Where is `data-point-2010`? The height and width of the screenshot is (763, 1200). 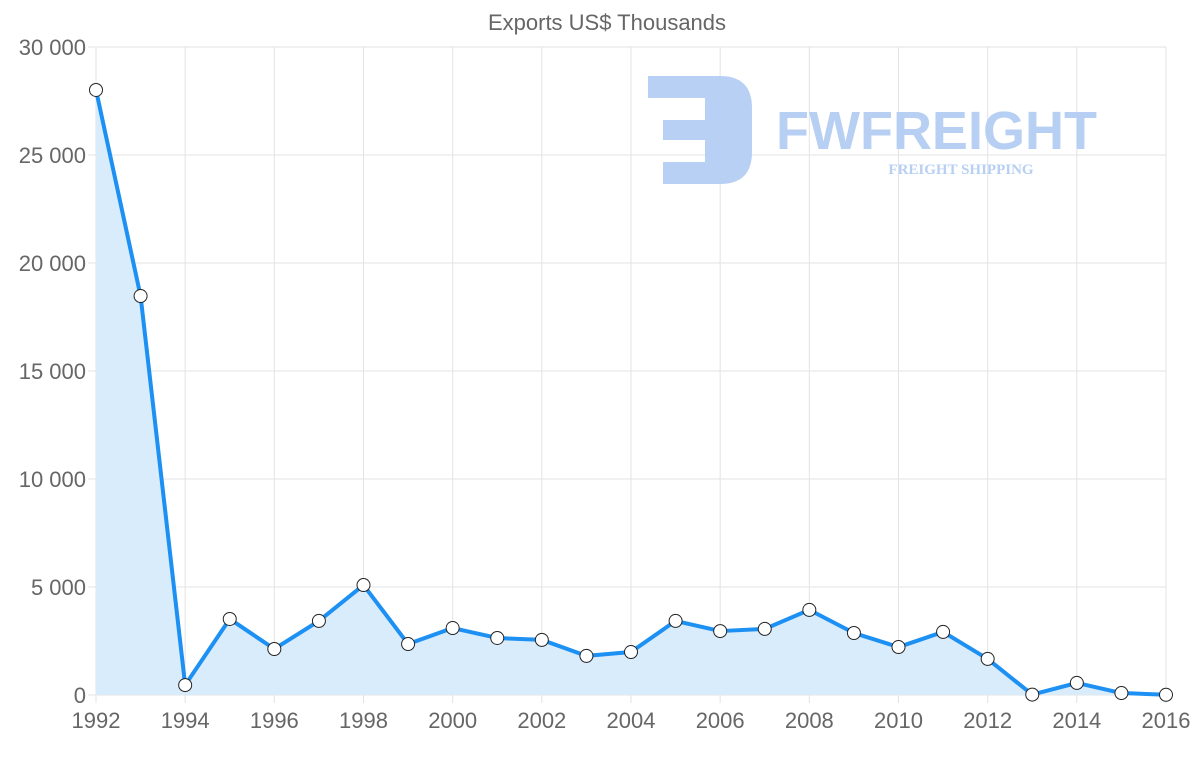 data-point-2010 is located at coordinates (898, 647).